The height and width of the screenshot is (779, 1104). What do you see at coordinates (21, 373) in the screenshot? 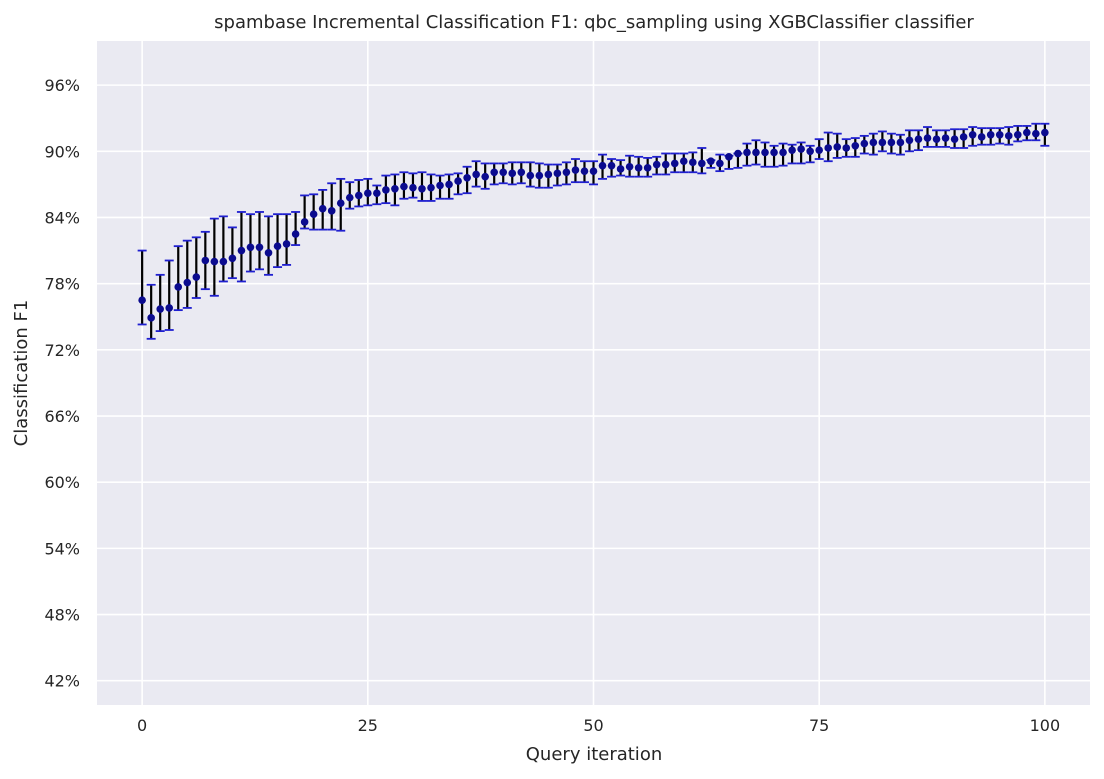
I see `y-axis-label: Classification F1` at bounding box center [21, 373].